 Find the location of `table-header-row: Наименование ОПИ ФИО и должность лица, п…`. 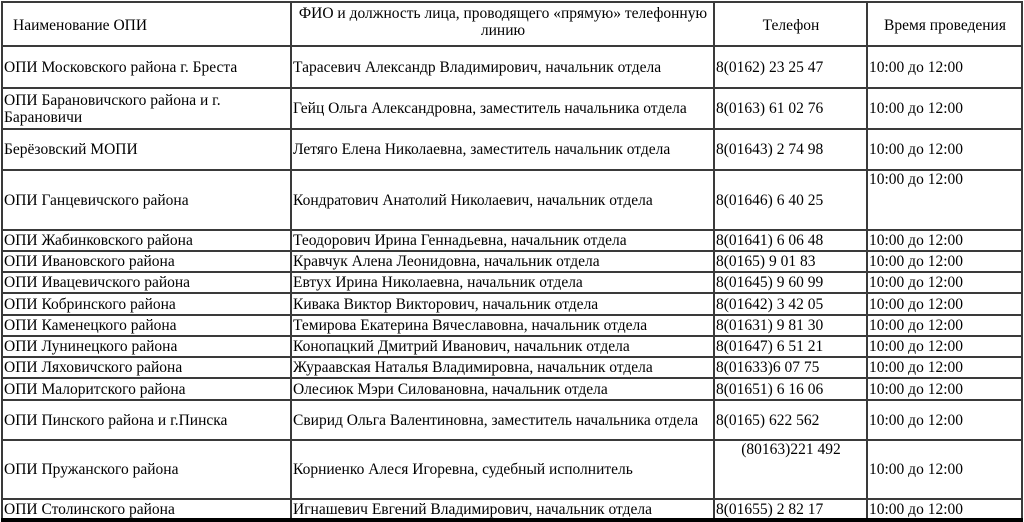

table-header-row: Наименование ОПИ ФИО и должность лица, п… is located at coordinates (512, 24).